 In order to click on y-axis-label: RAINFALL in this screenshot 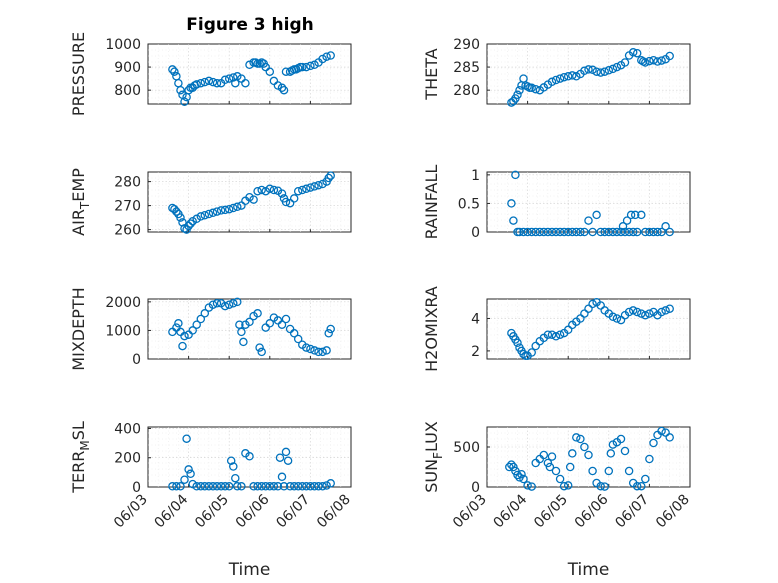, I will do `click(431, 202)`.